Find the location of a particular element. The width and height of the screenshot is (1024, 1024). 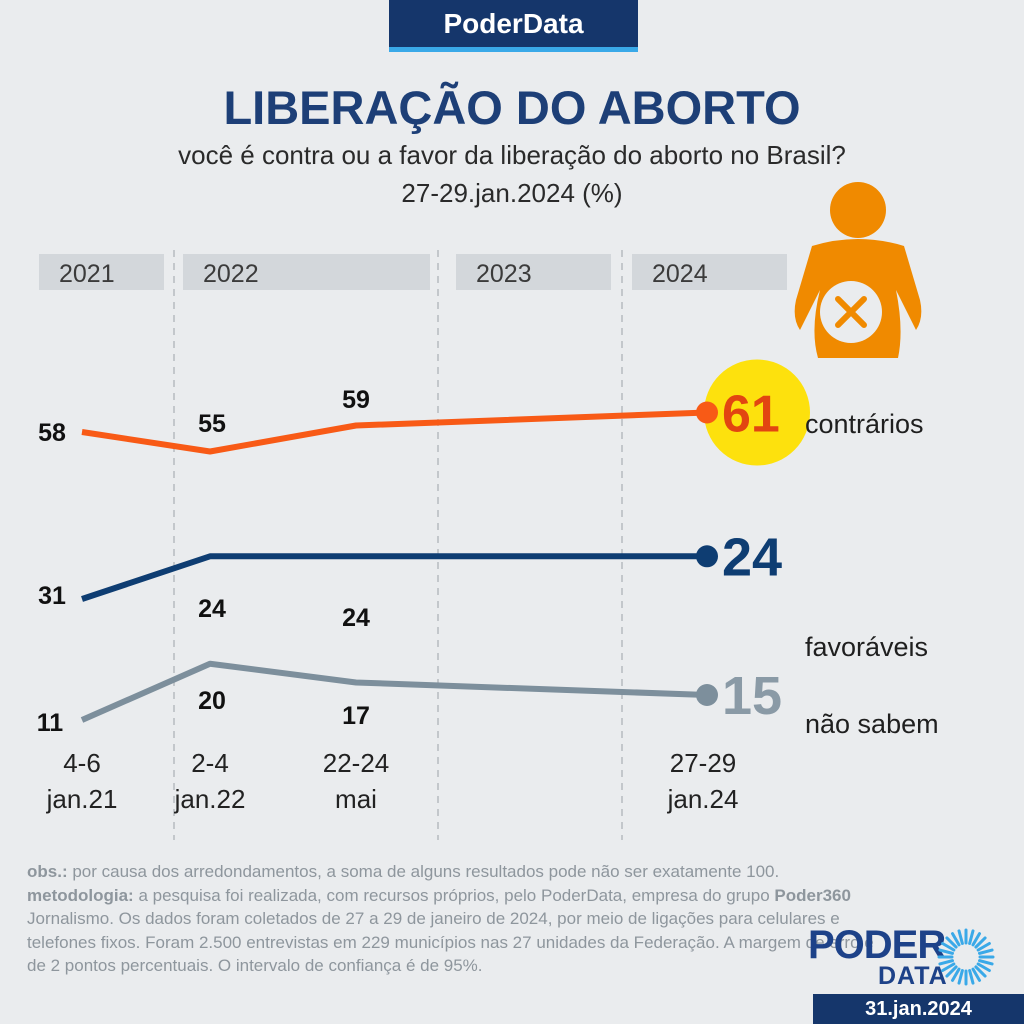

logo-word-data: DATA is located at coordinates (913, 976).